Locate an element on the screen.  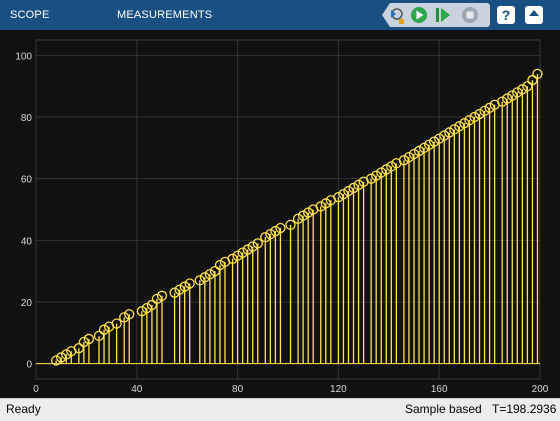
tab-measurements: MEASUREMENTS is located at coordinates (165, 15).